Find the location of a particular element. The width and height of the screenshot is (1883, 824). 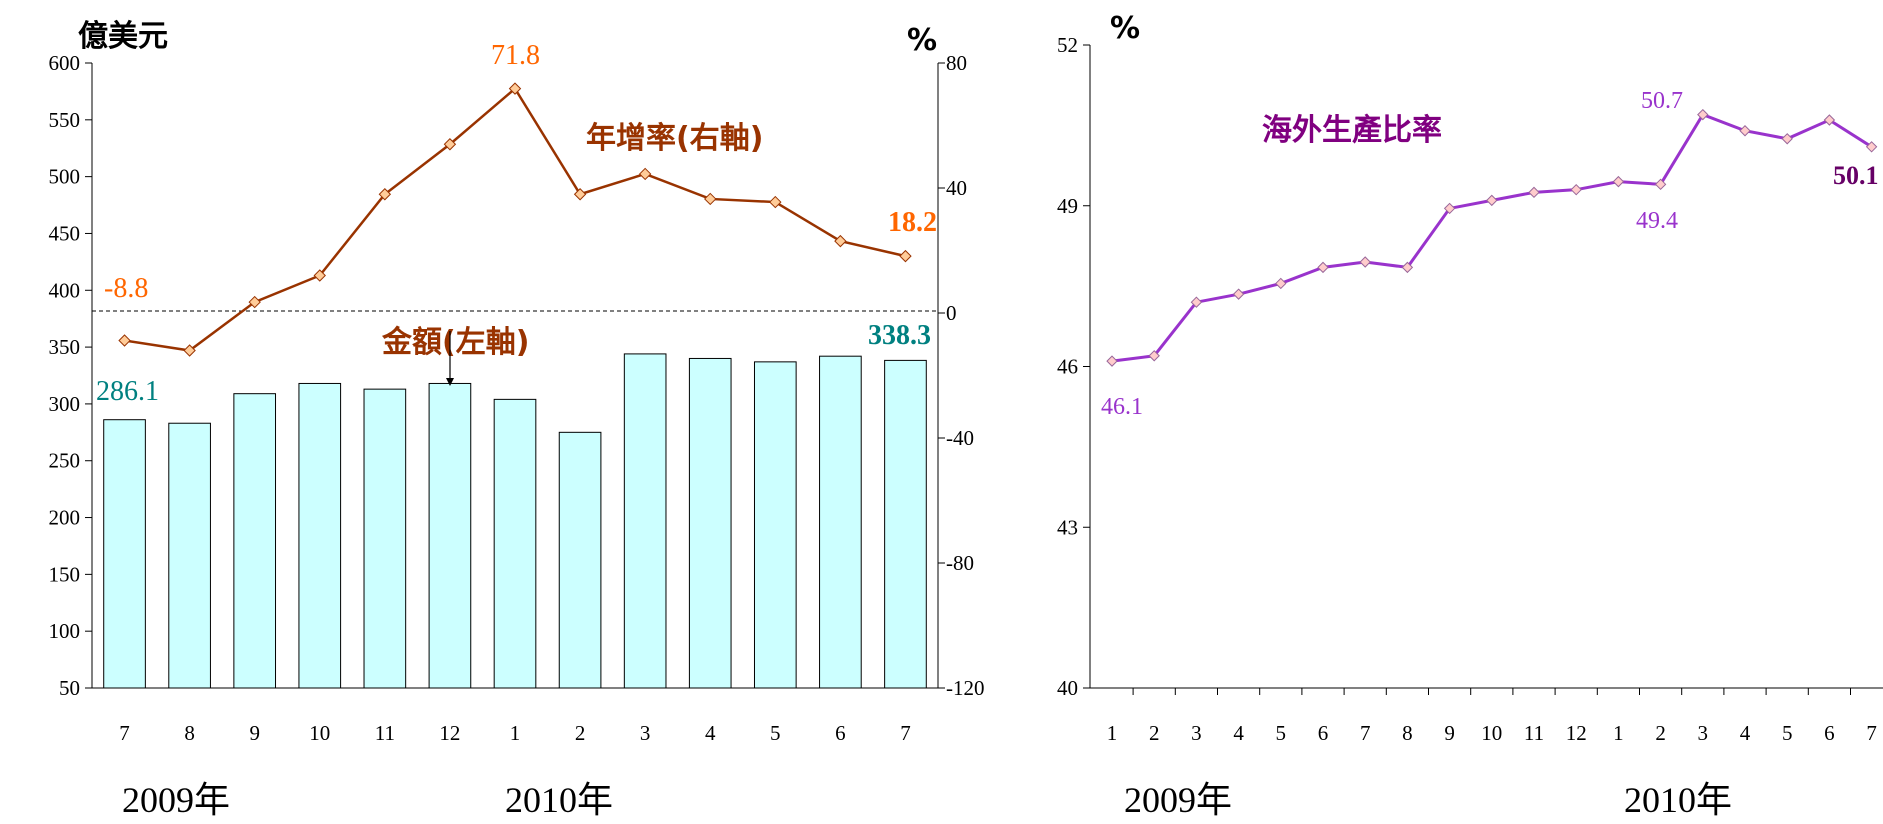

y-tick-label: 52 is located at coordinates (1067, 45).